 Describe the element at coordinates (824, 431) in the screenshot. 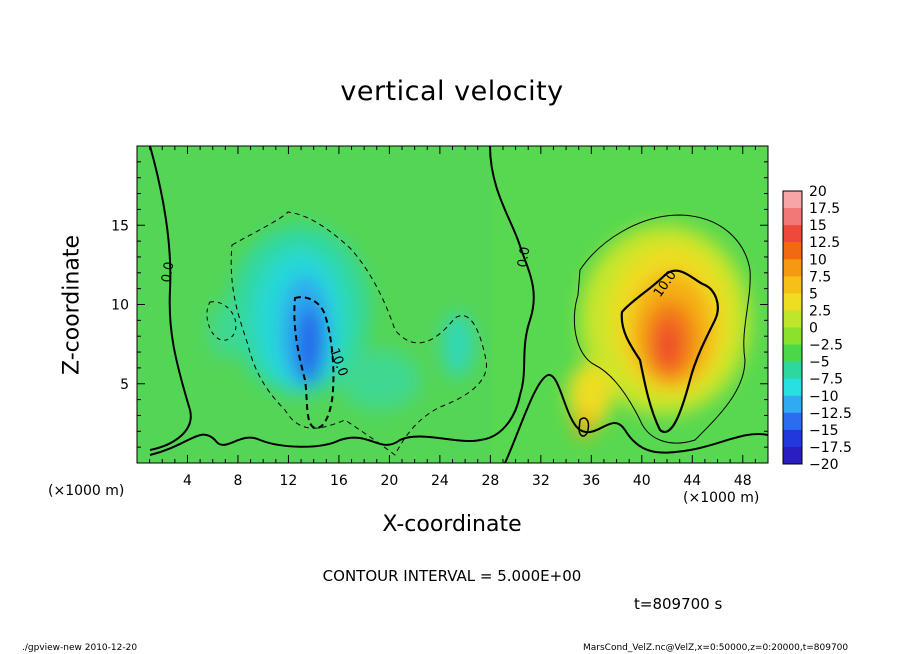

I see `colorbar-label: −15` at that location.